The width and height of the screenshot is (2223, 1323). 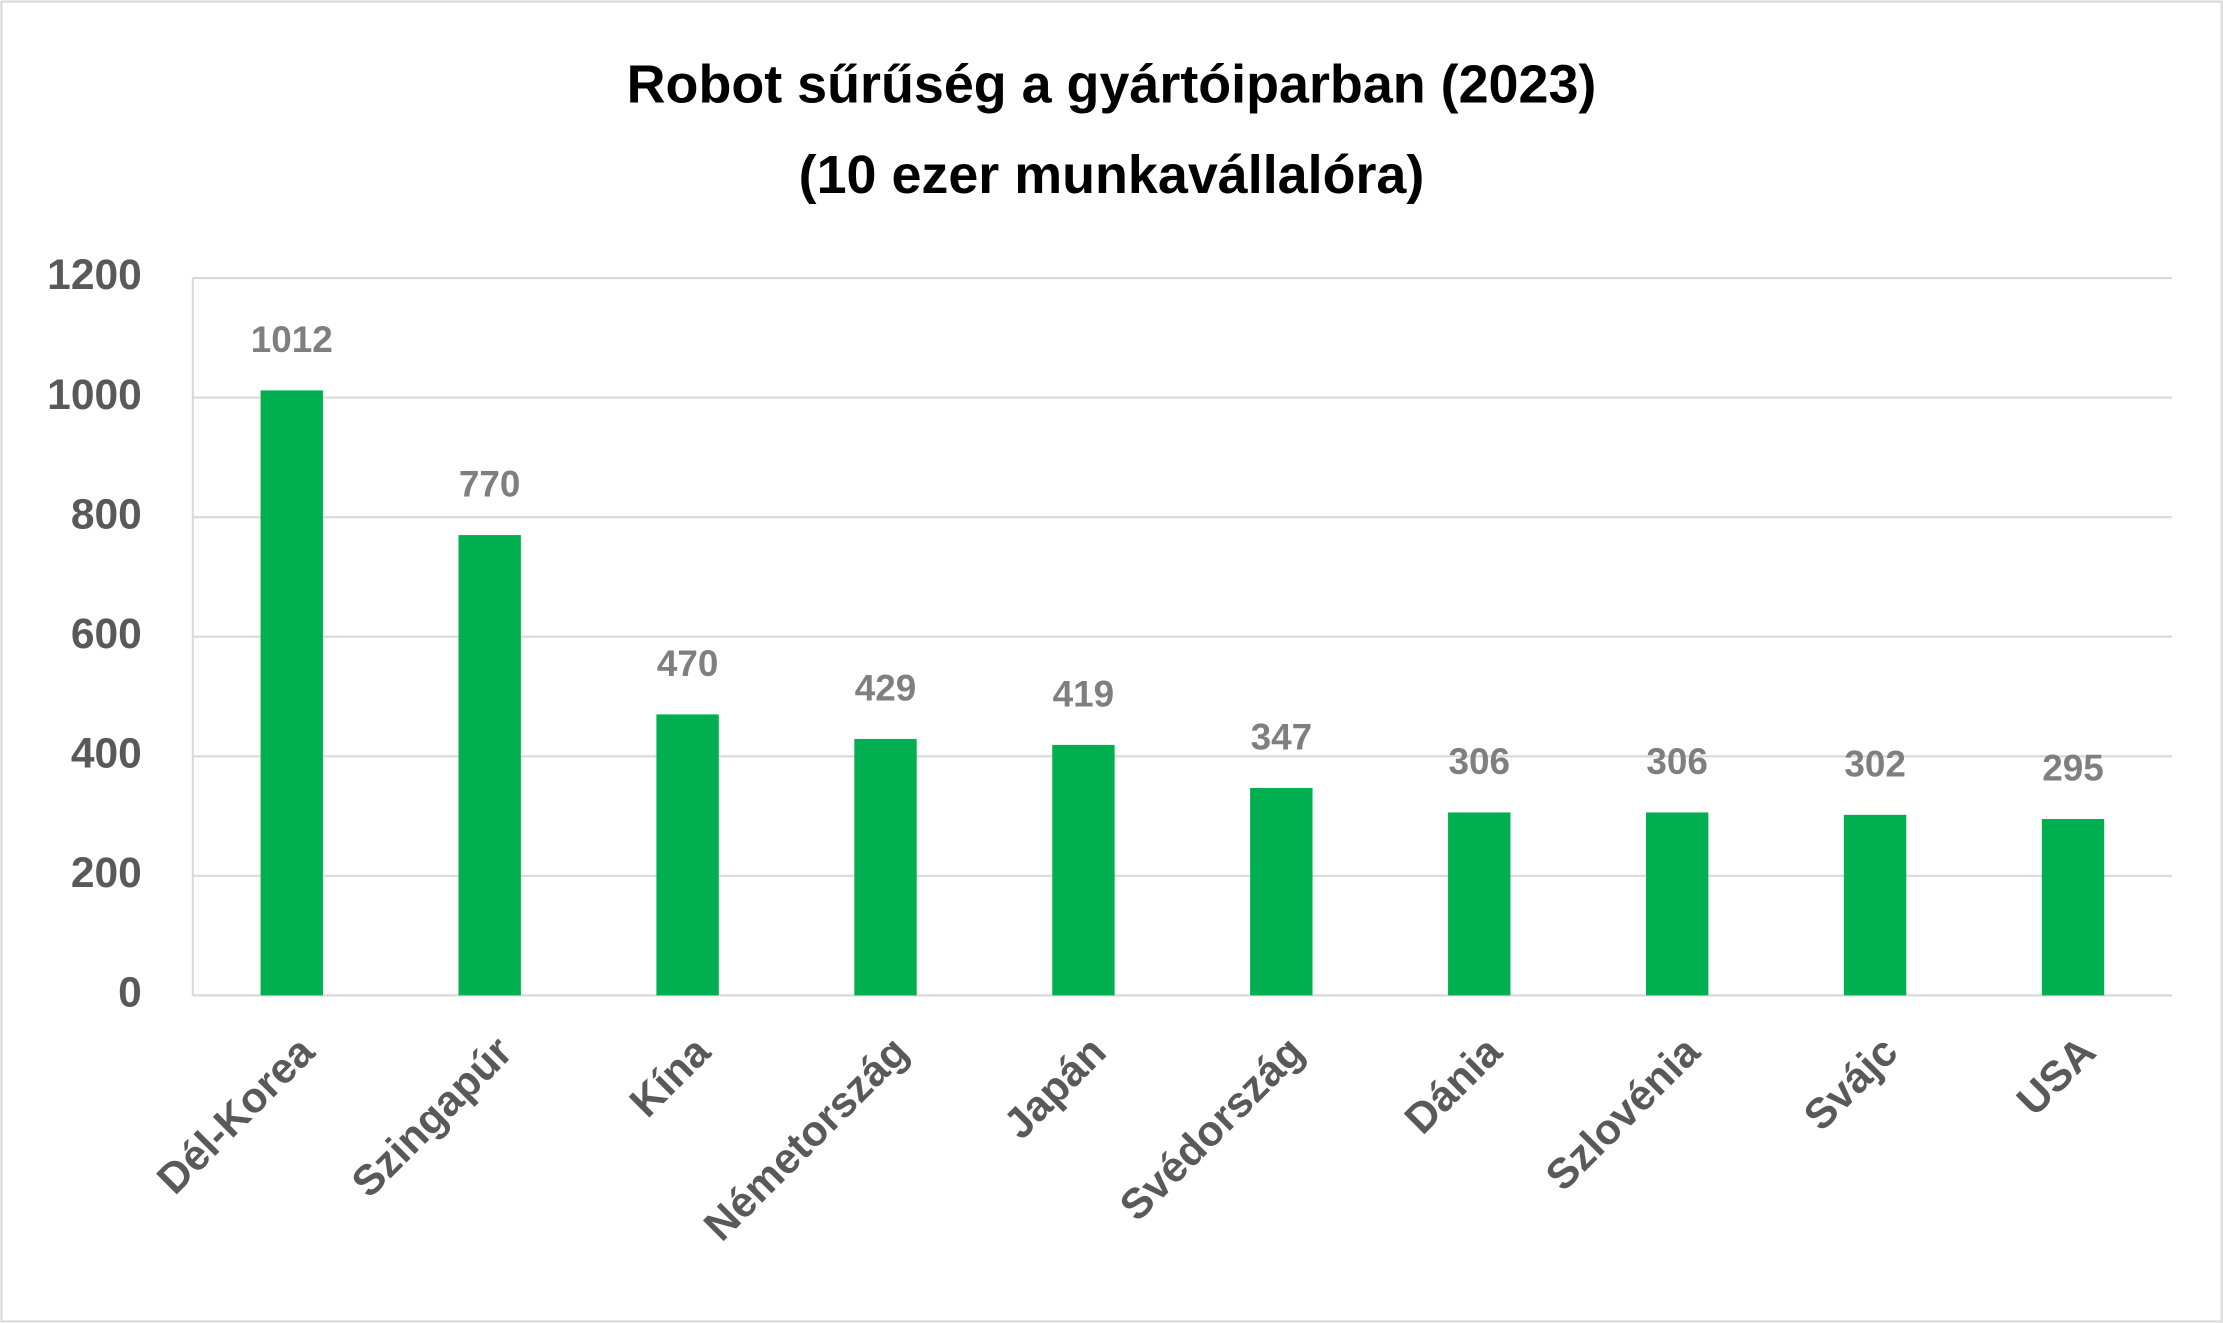 What do you see at coordinates (94, 275) in the screenshot?
I see `y-tick-label: 1200` at bounding box center [94, 275].